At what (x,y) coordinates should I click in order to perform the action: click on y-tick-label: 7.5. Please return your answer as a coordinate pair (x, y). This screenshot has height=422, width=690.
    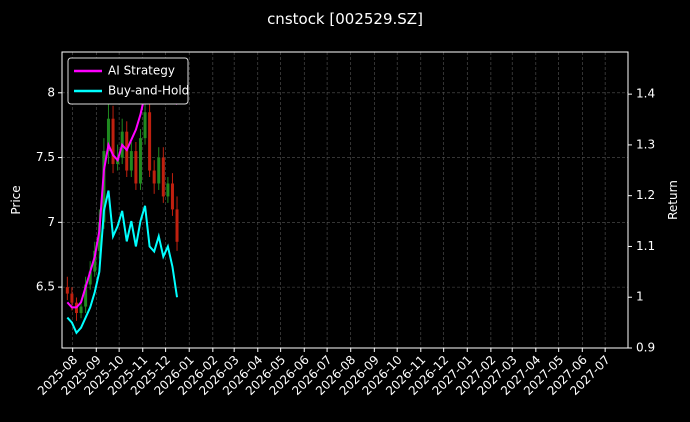
    Looking at the image, I should click on (45, 157).